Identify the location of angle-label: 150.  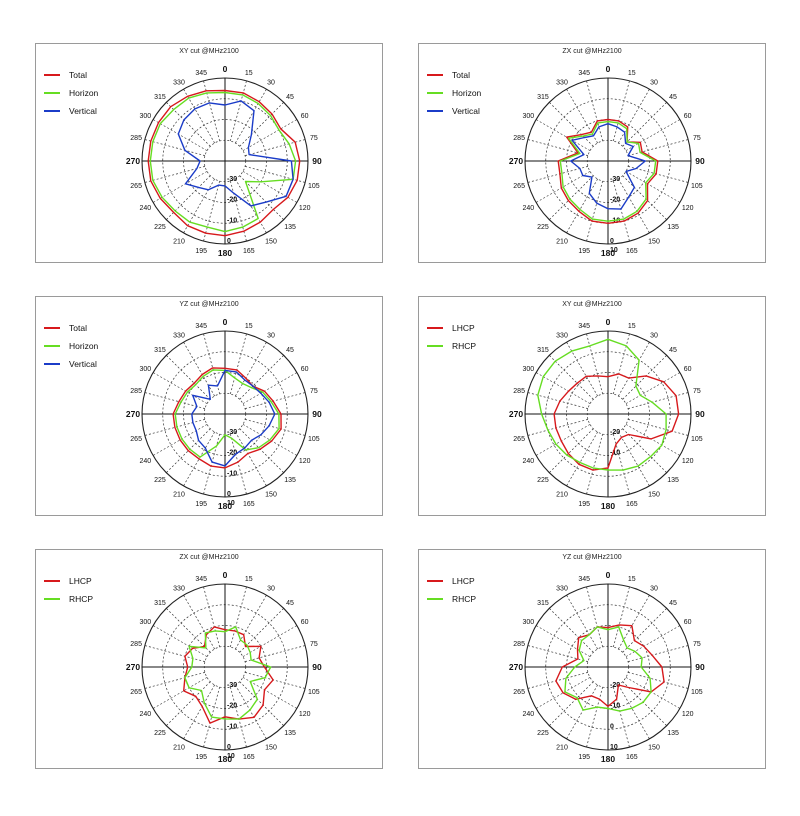
(271, 242).